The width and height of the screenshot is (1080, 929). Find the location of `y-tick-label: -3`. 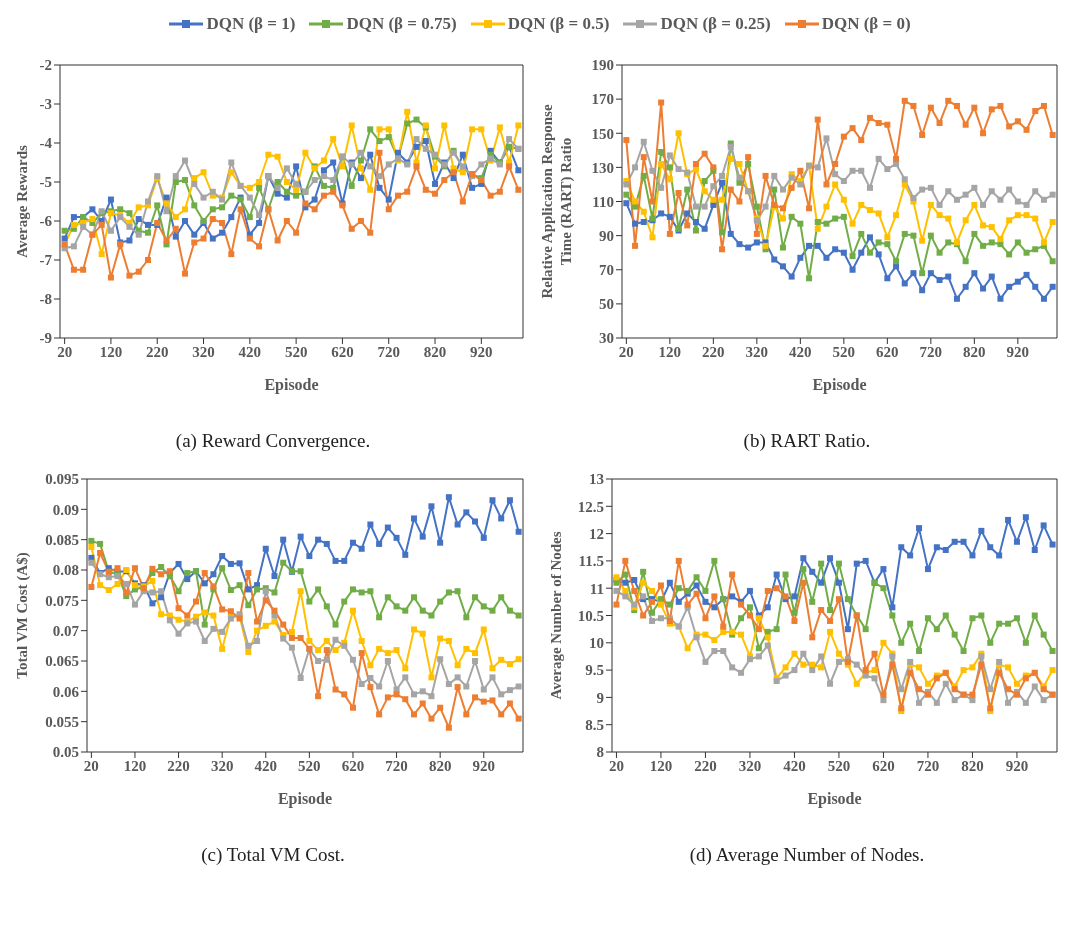

y-tick-label: -3 is located at coordinates (45, 104).